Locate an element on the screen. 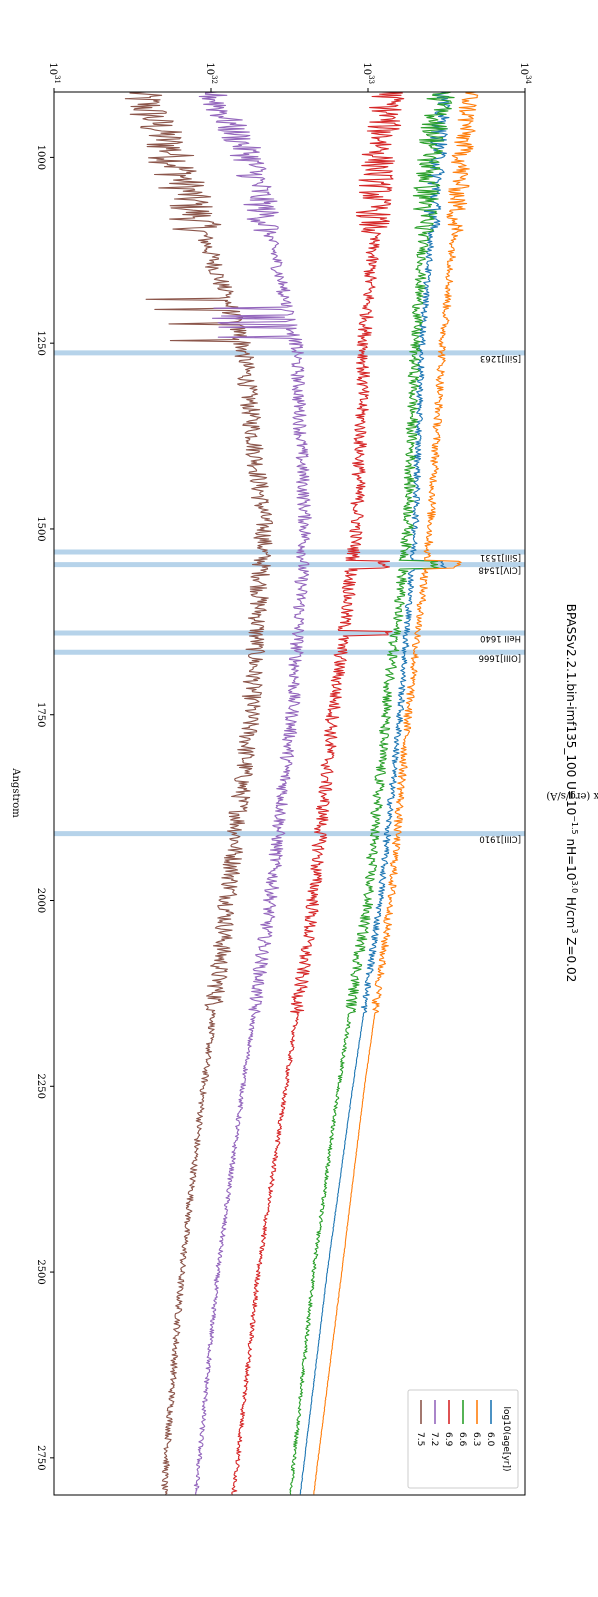 The image size is (598, 1597). x-tick-label: 1250 is located at coordinates (40, 342).